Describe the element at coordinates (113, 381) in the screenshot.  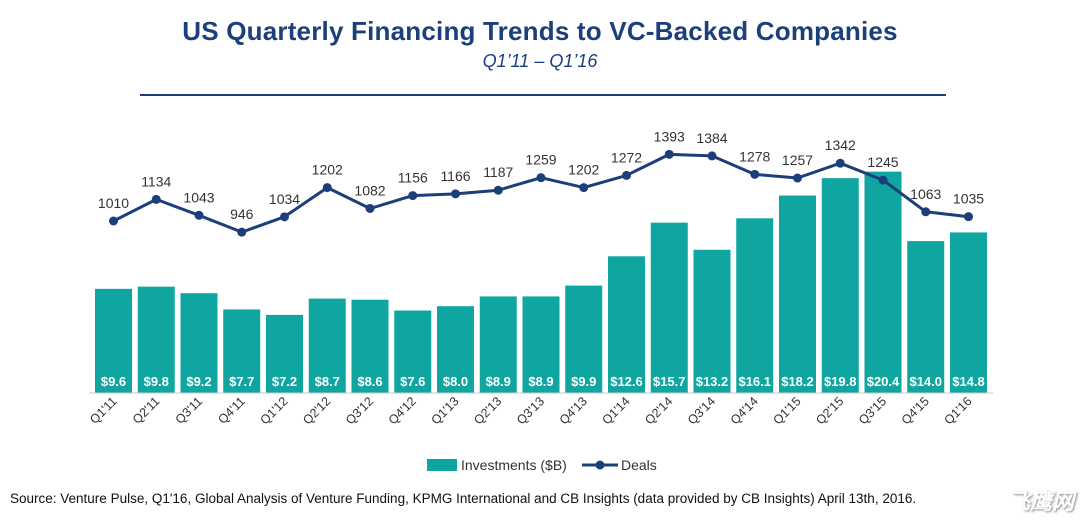
I see `bar-value-label: $9.6` at that location.